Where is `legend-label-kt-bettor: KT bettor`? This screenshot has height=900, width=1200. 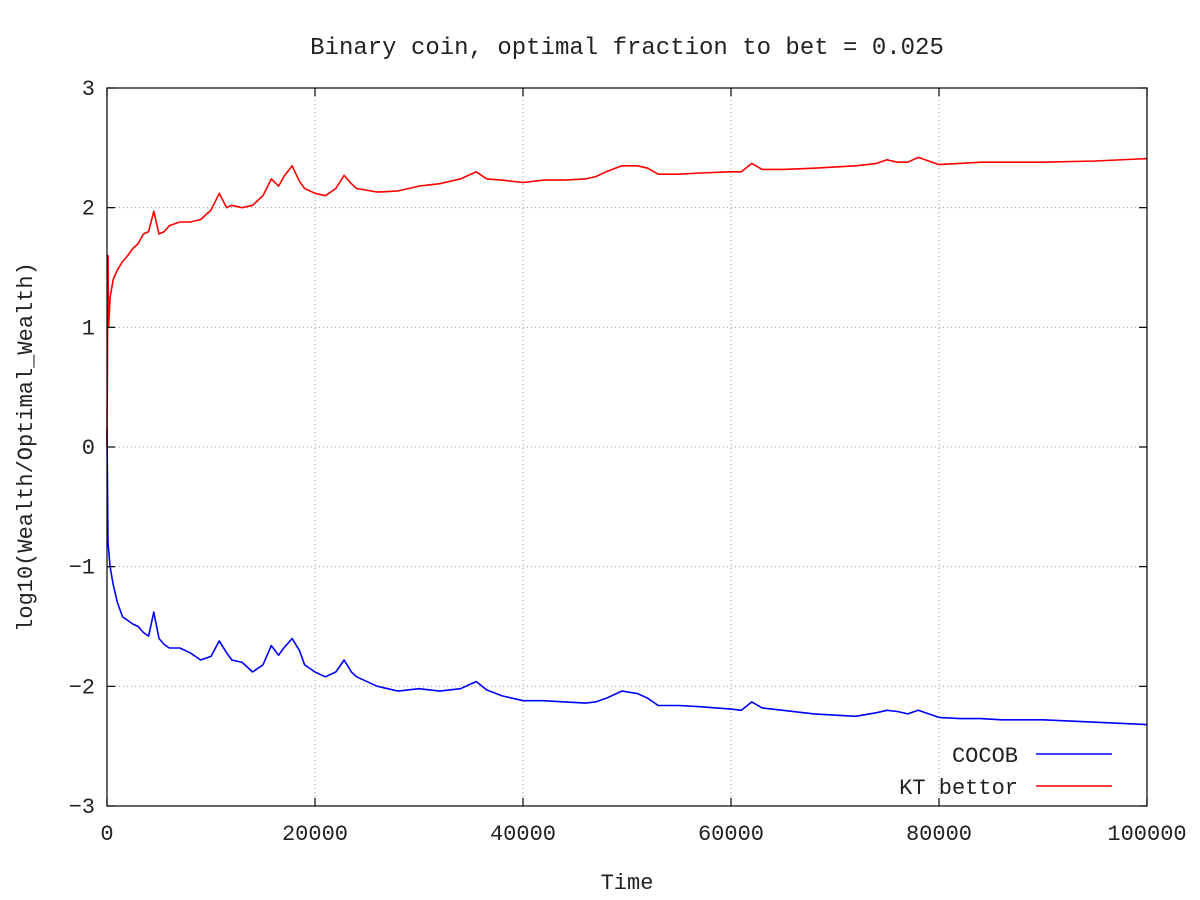 legend-label-kt-bettor: KT bettor is located at coordinates (958, 788).